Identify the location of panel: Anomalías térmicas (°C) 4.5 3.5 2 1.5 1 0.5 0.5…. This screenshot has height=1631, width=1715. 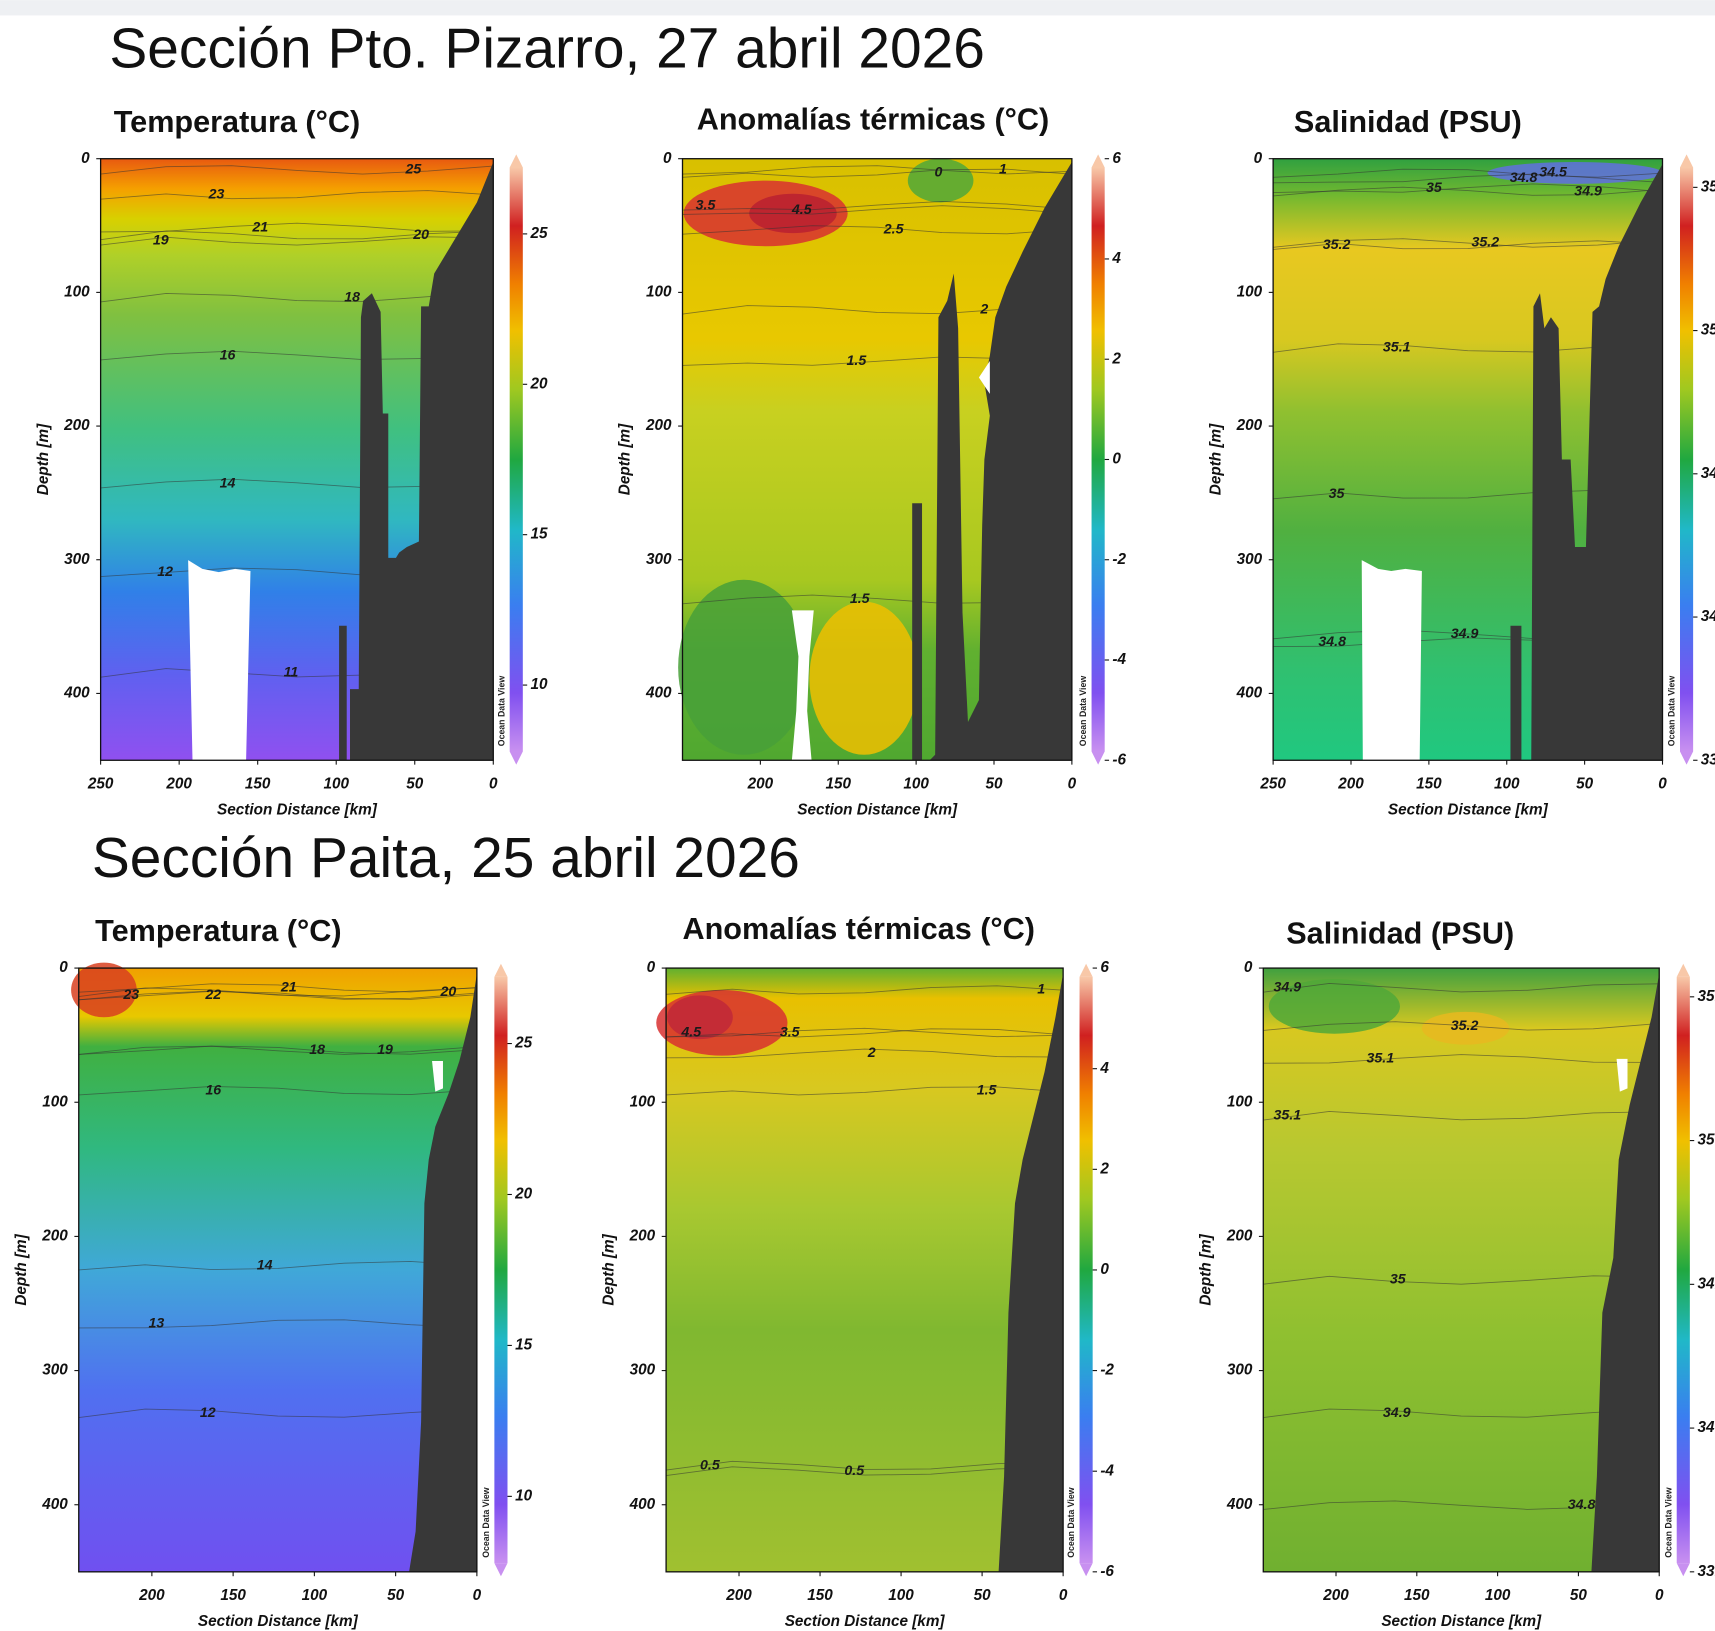
(857, 1271).